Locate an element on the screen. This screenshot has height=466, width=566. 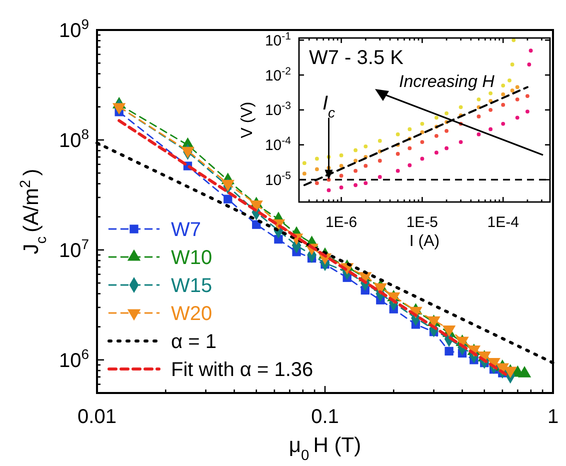
y-tick-label: 10$^{6}$ is located at coordinates (74, 359).